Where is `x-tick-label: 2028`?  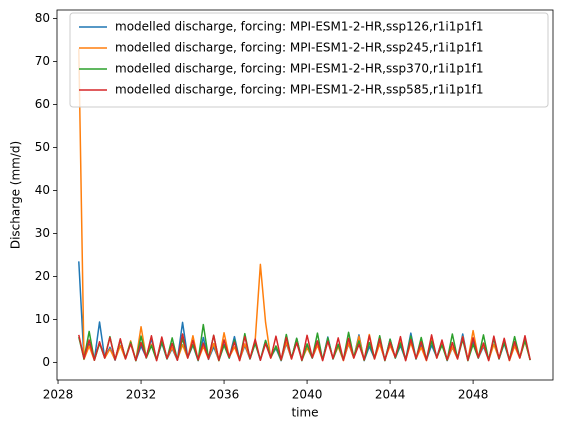 x-tick-label: 2028 is located at coordinates (58, 395).